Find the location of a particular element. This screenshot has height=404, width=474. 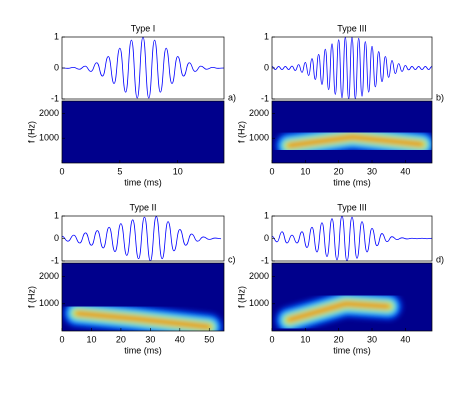

waveform-panel: Type III d) -1 0 1 is located at coordinates (352, 233).